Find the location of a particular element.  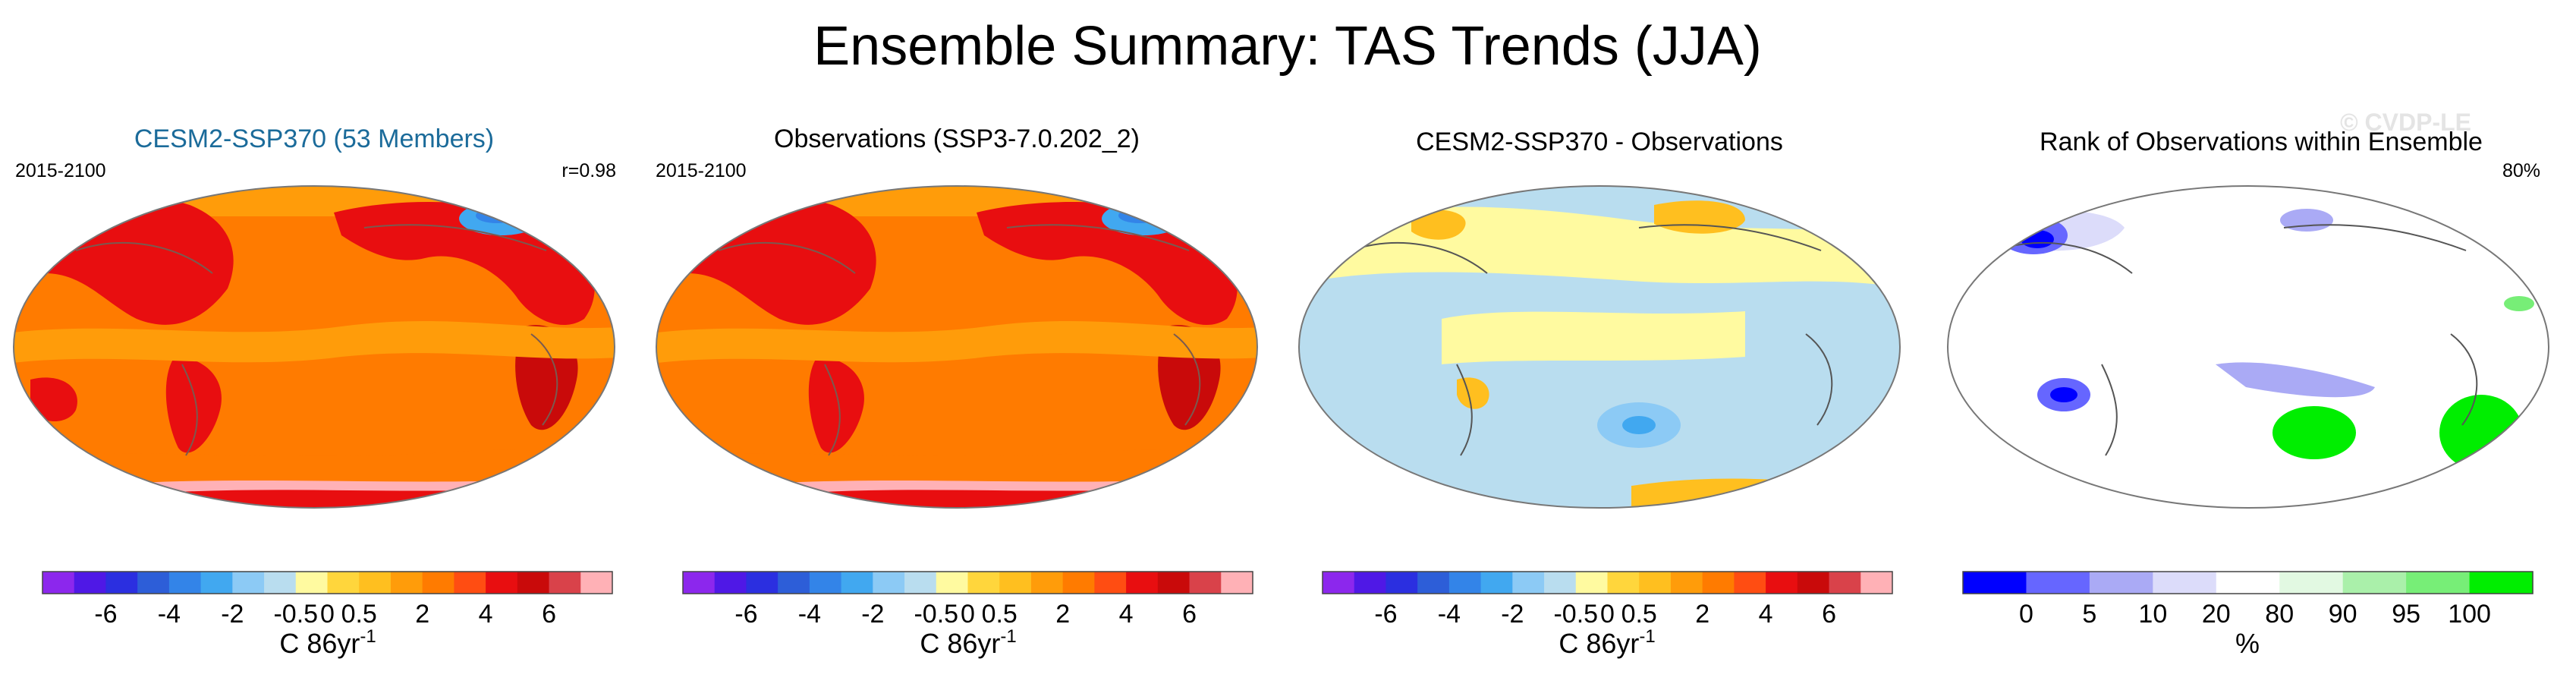

panel-title-1: CESM2-SSP370 (53 Members) is located at coordinates (314, 138).